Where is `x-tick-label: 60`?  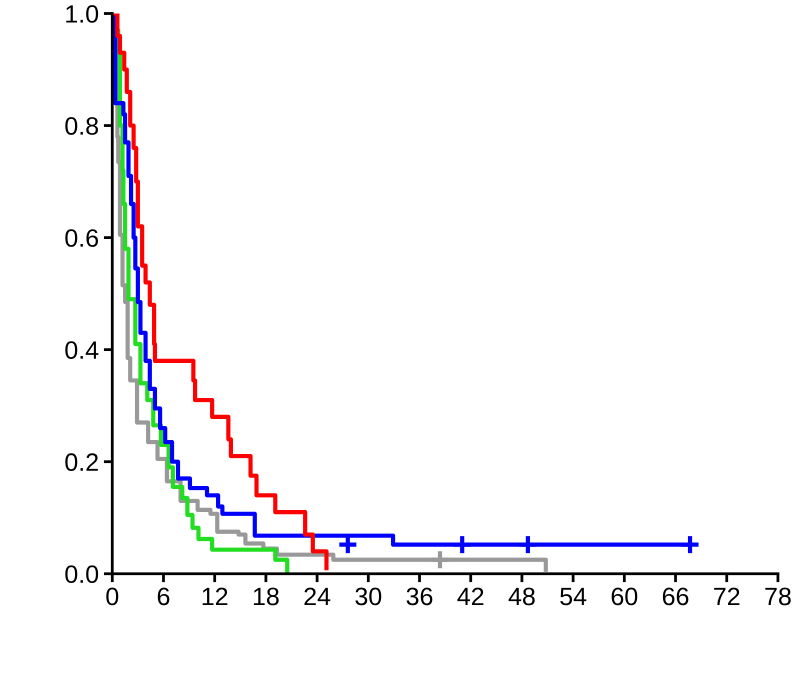
x-tick-label: 60 is located at coordinates (625, 597).